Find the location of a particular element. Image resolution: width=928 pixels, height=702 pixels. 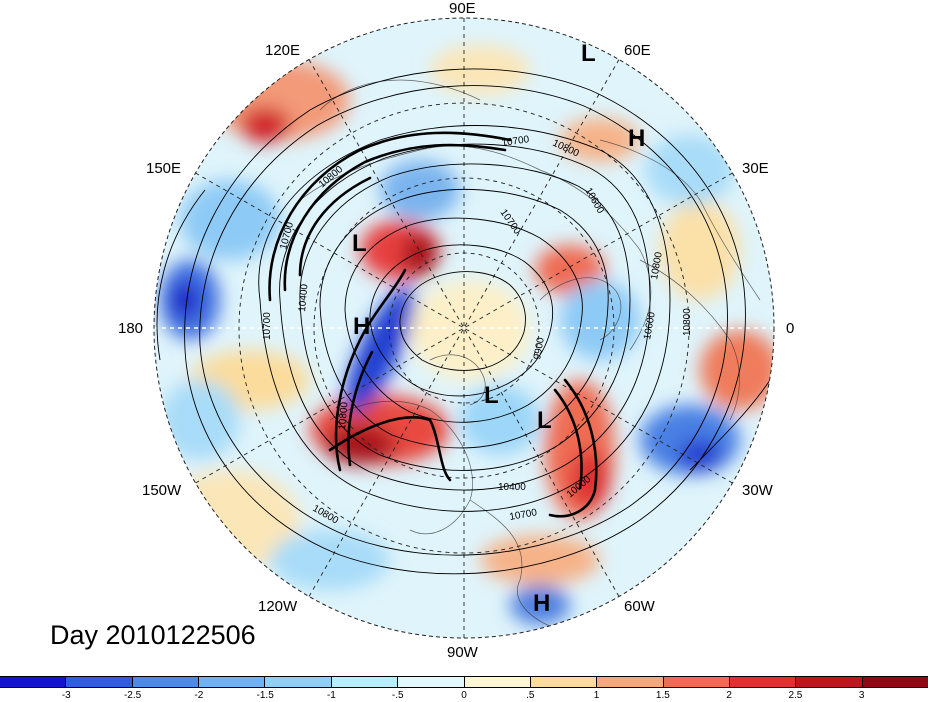

lon-label-120w: 120W is located at coordinates (278, 606).